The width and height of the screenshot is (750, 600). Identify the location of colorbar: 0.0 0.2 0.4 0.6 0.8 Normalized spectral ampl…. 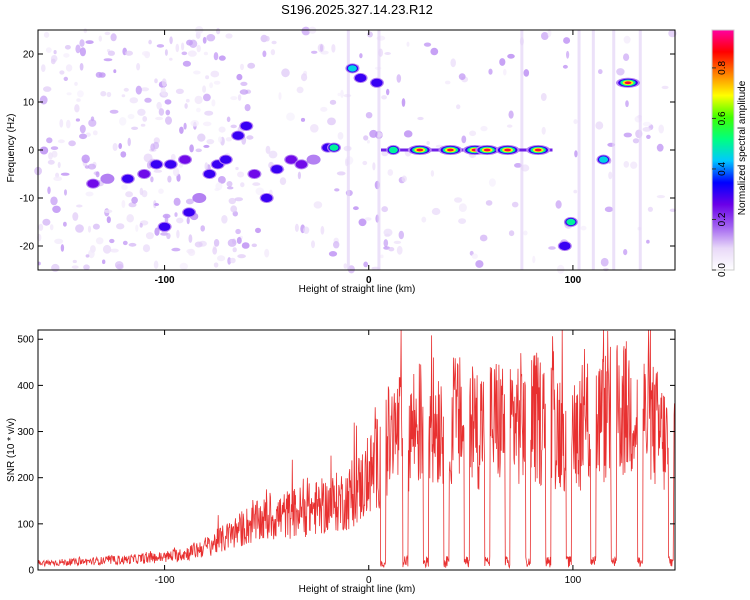
(729, 153).